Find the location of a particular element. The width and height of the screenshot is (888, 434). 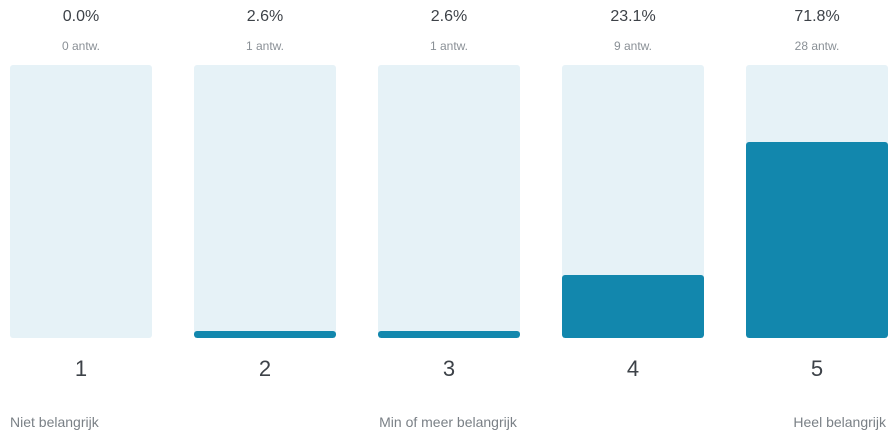

scale-label-high: Heel belangrijk is located at coordinates (839, 422).